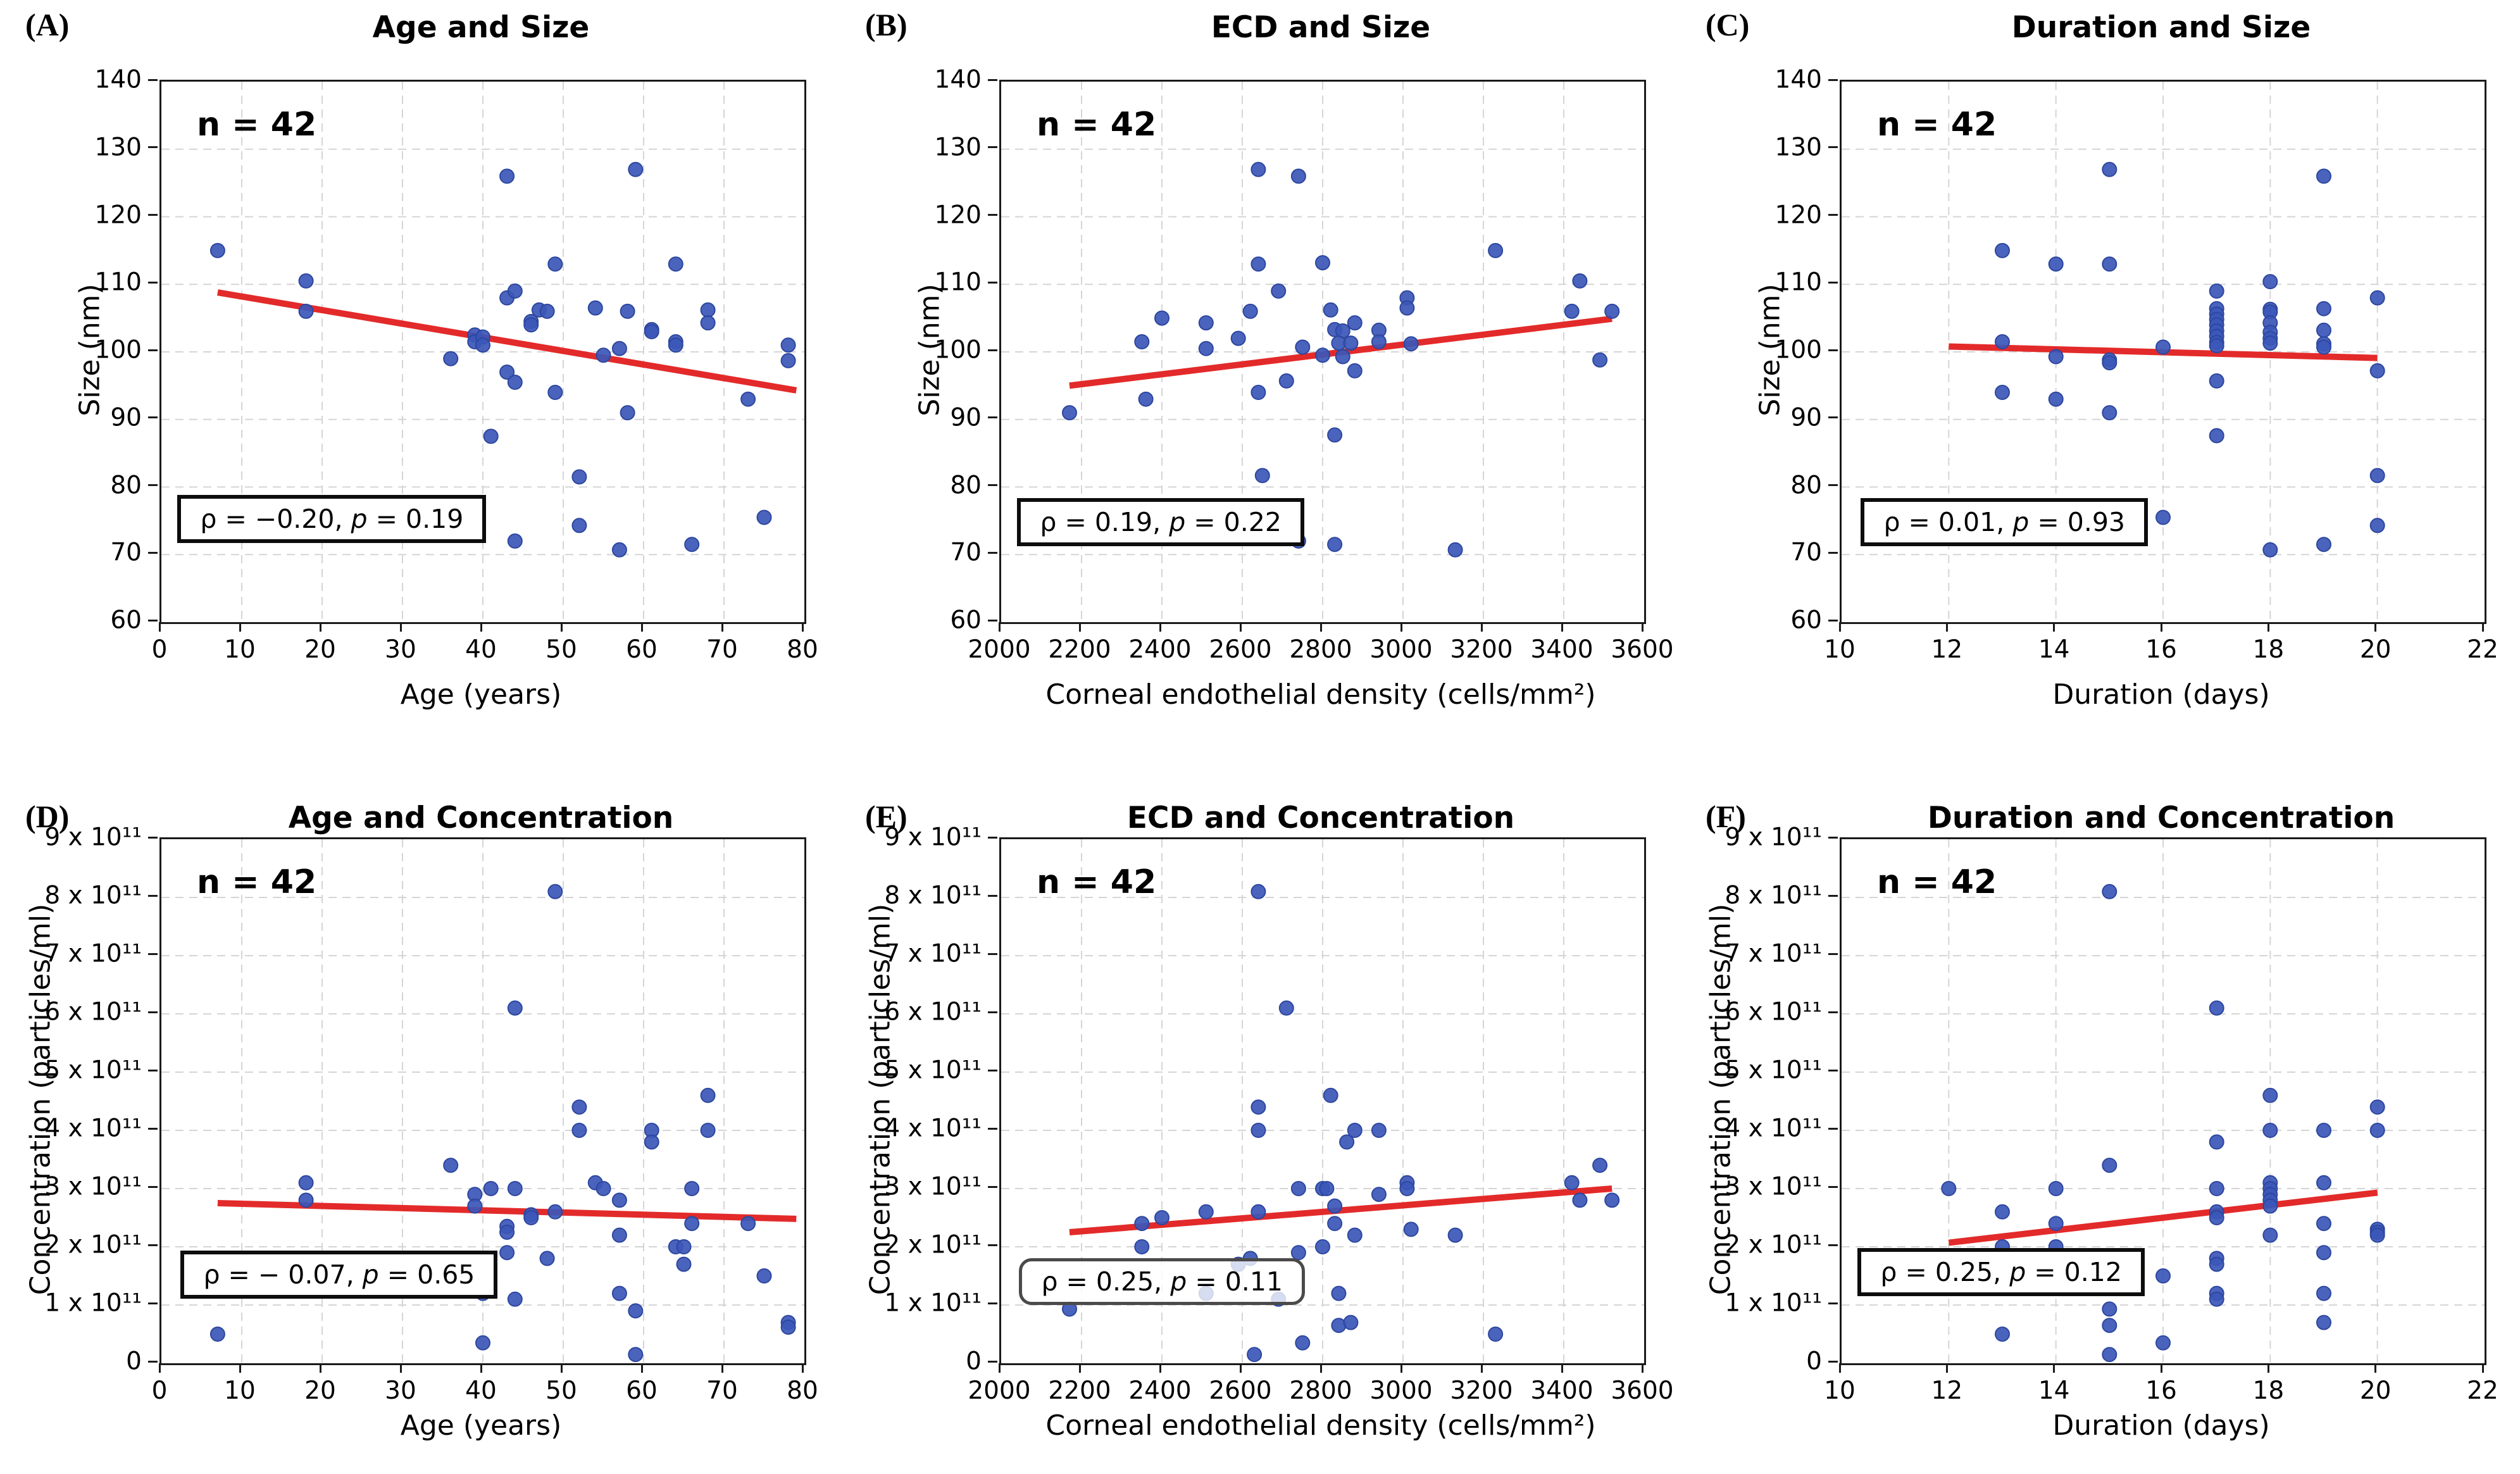  I want to click on x-axis-label: Duration (days), so click(2161, 694).